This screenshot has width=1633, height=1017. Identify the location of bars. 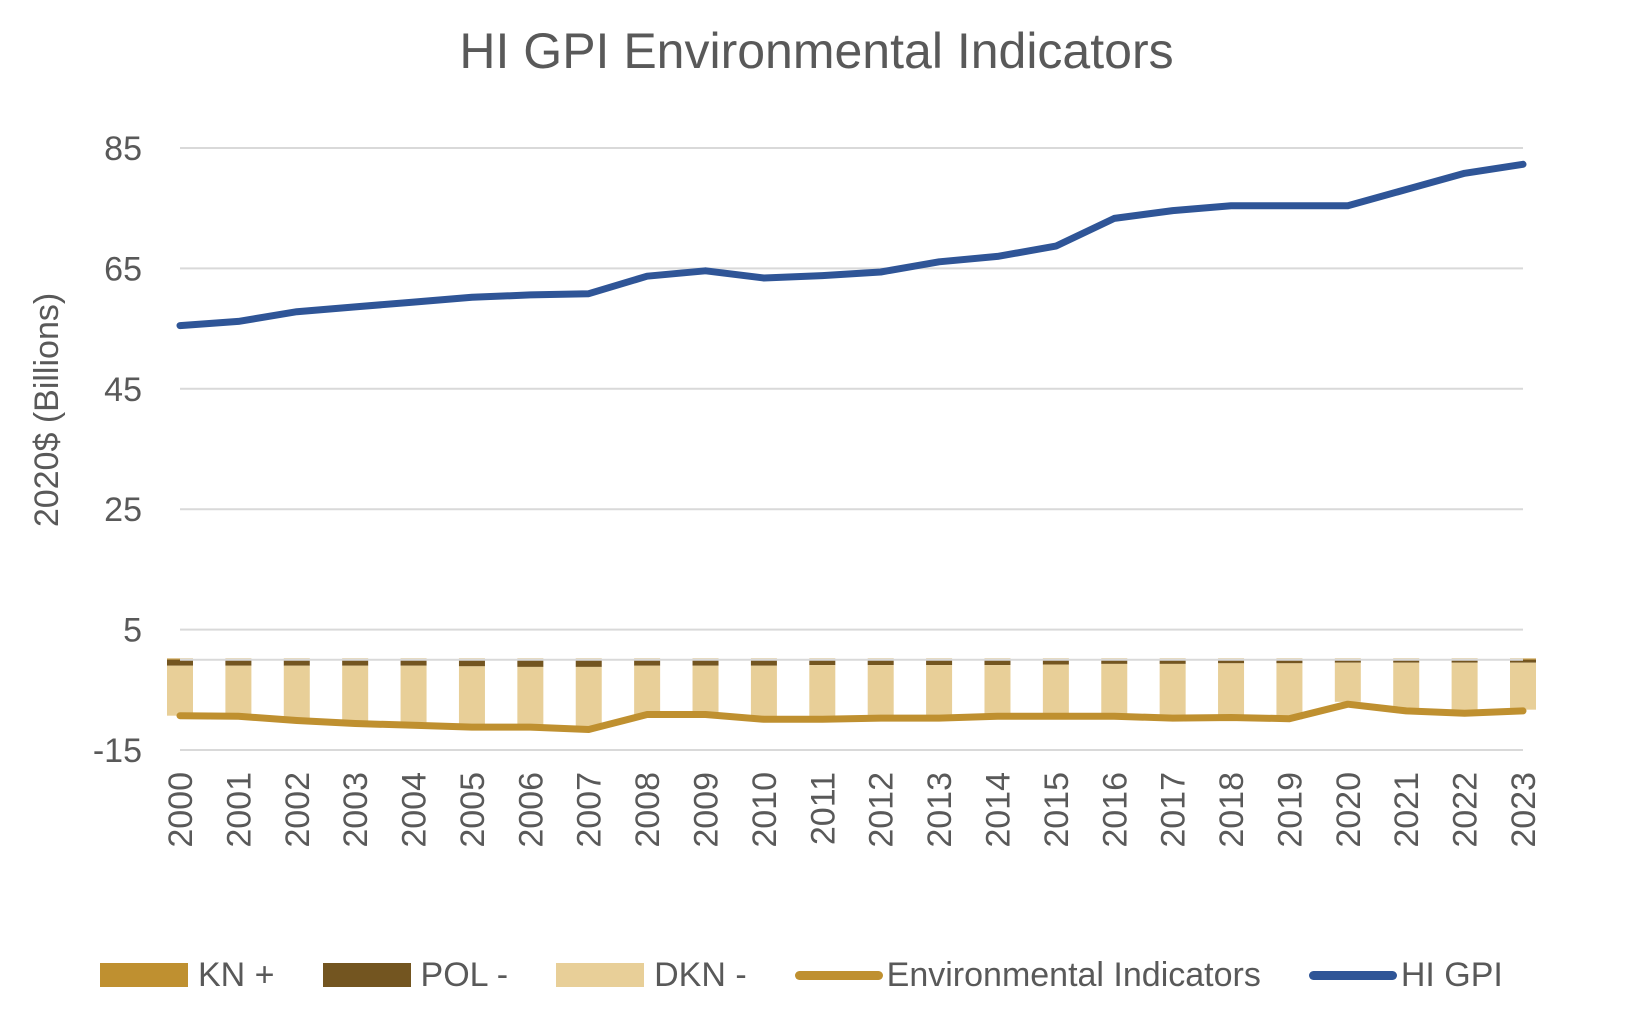
(851, 693).